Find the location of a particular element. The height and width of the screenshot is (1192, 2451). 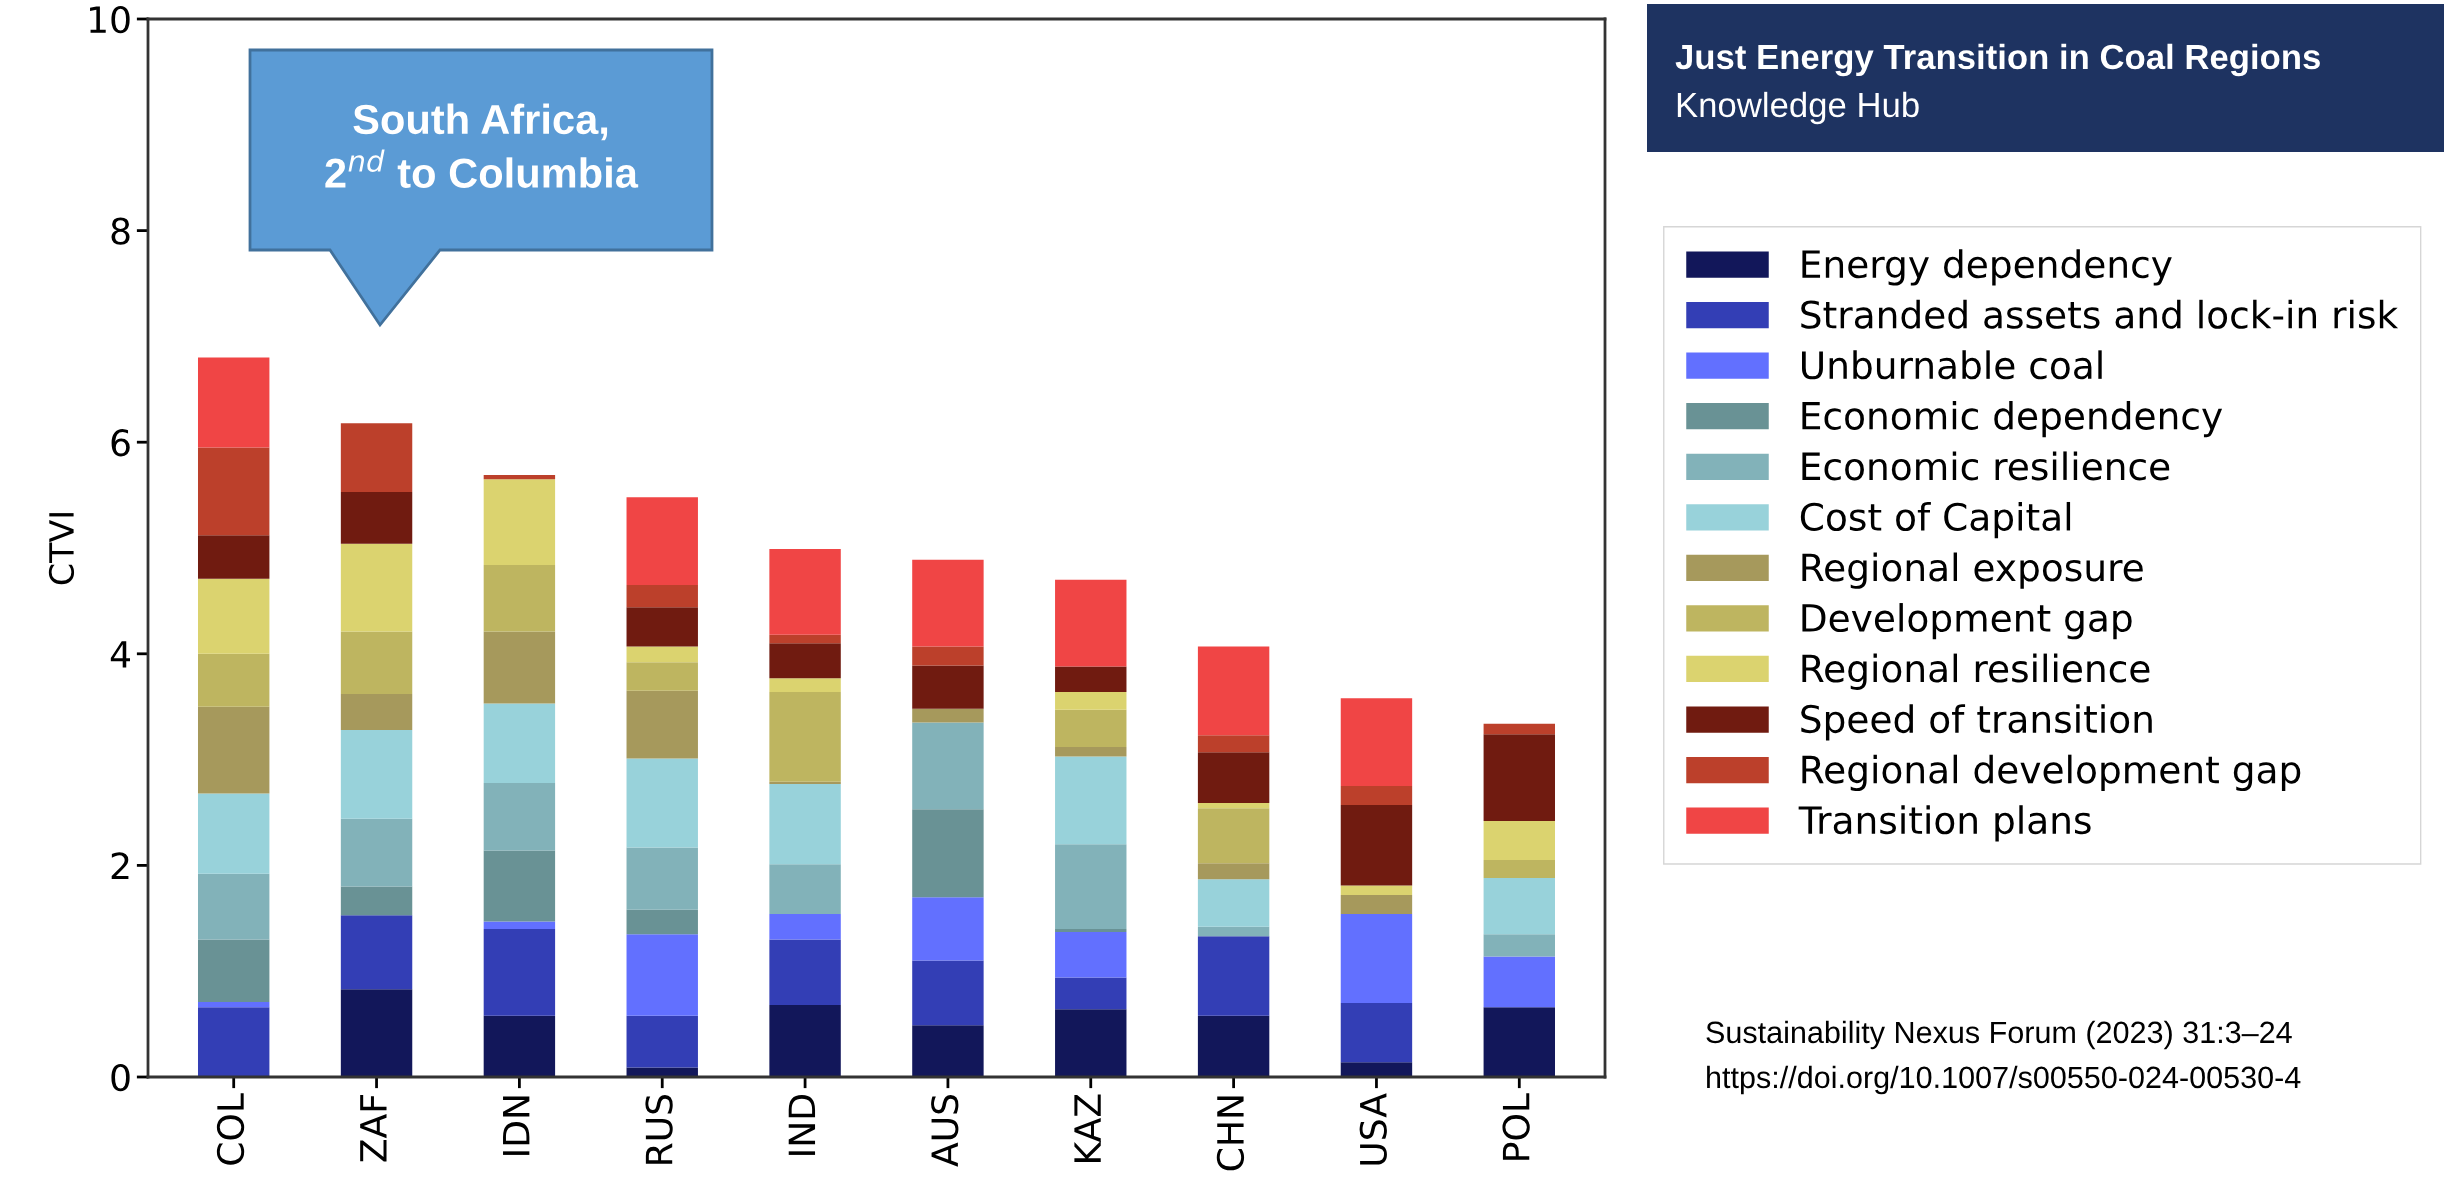

x-tick-label: AUS is located at coordinates (945, 1130).